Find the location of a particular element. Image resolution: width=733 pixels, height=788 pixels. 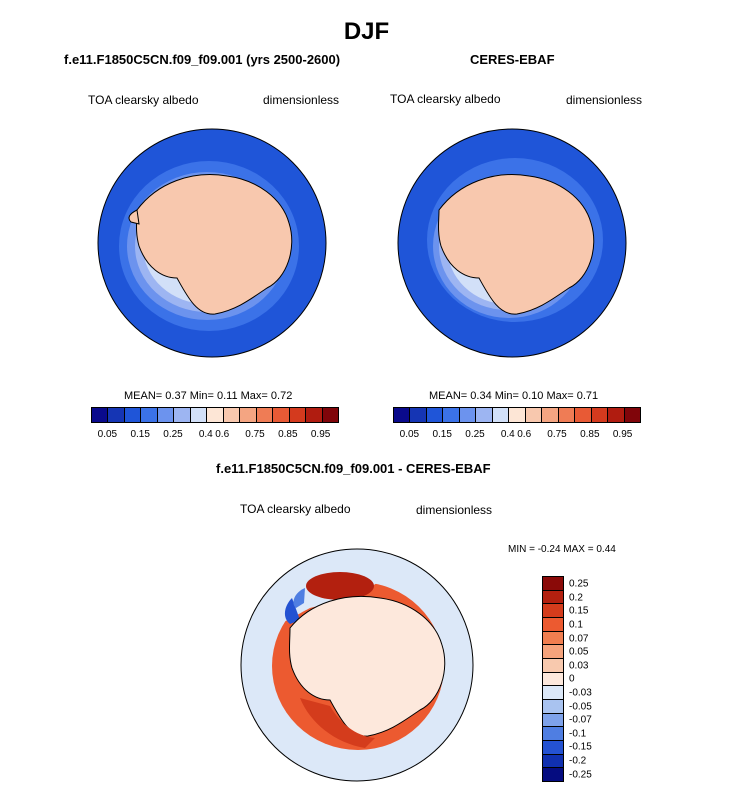

panel1-mean-value: 0.37 is located at coordinates (176, 396).